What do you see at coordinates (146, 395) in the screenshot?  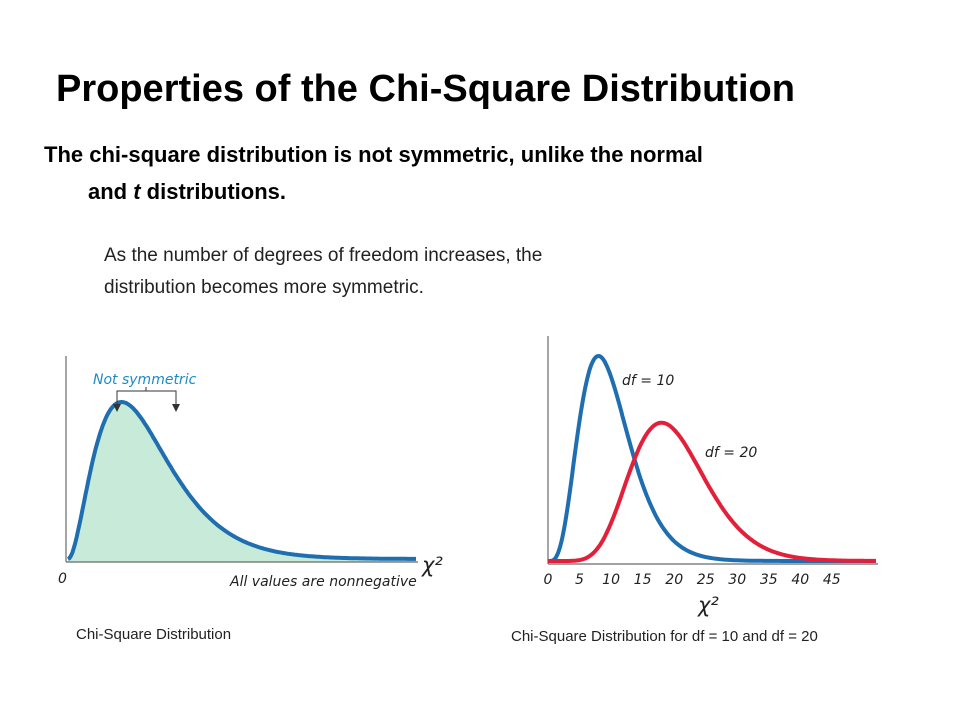 I see `annotation-bracket` at bounding box center [146, 395].